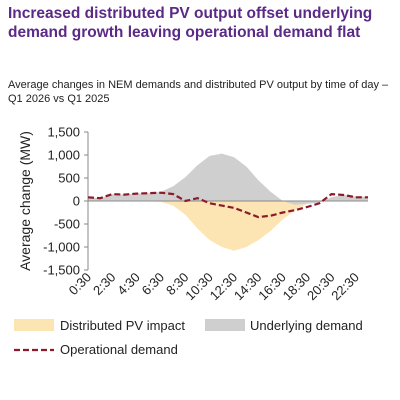 This screenshot has height=400, width=400. I want to click on y-tick-label: 1,500, so click(63, 132).